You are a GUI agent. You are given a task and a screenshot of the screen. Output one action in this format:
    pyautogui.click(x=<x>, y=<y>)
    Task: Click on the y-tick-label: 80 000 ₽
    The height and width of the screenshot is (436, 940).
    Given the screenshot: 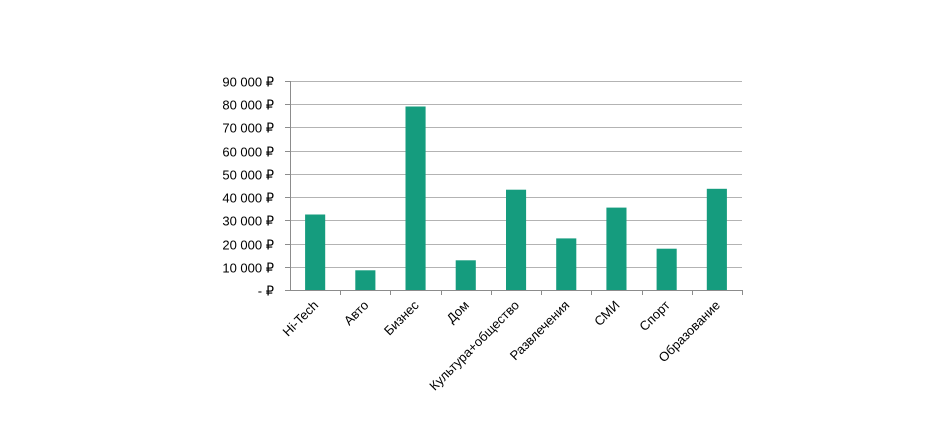 What is the action you would take?
    pyautogui.click(x=248, y=105)
    